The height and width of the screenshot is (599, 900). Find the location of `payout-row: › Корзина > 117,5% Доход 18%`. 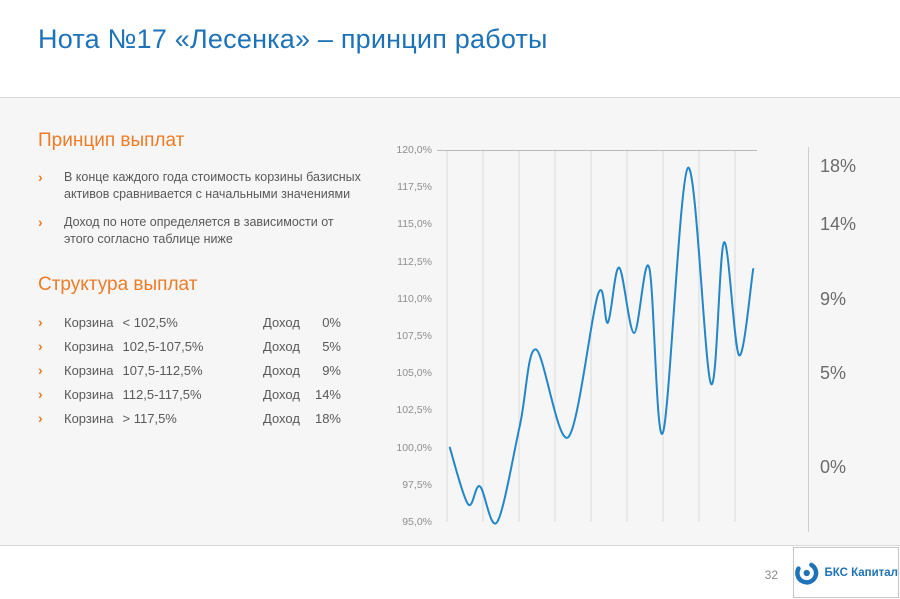

payout-row: › Корзина > 117,5% Доход 18% is located at coordinates (189, 418).